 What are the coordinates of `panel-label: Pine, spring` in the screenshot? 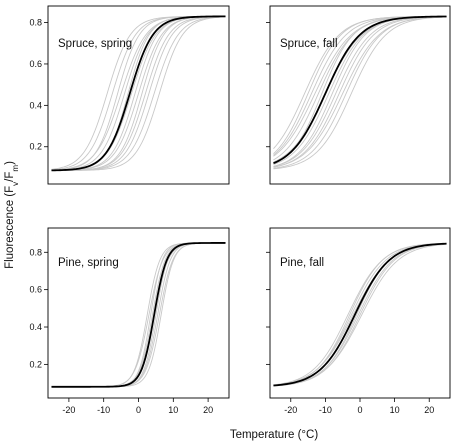 It's located at (88, 263).